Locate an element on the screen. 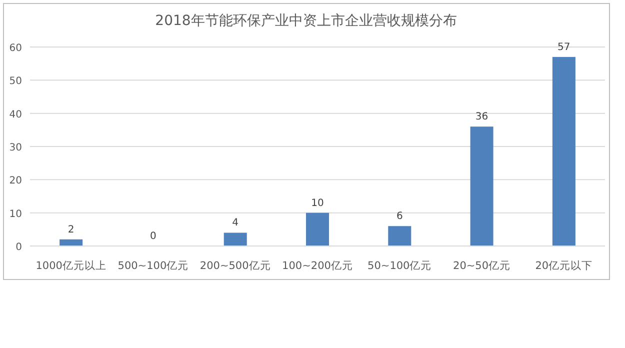  data-label: 0 is located at coordinates (153, 236).